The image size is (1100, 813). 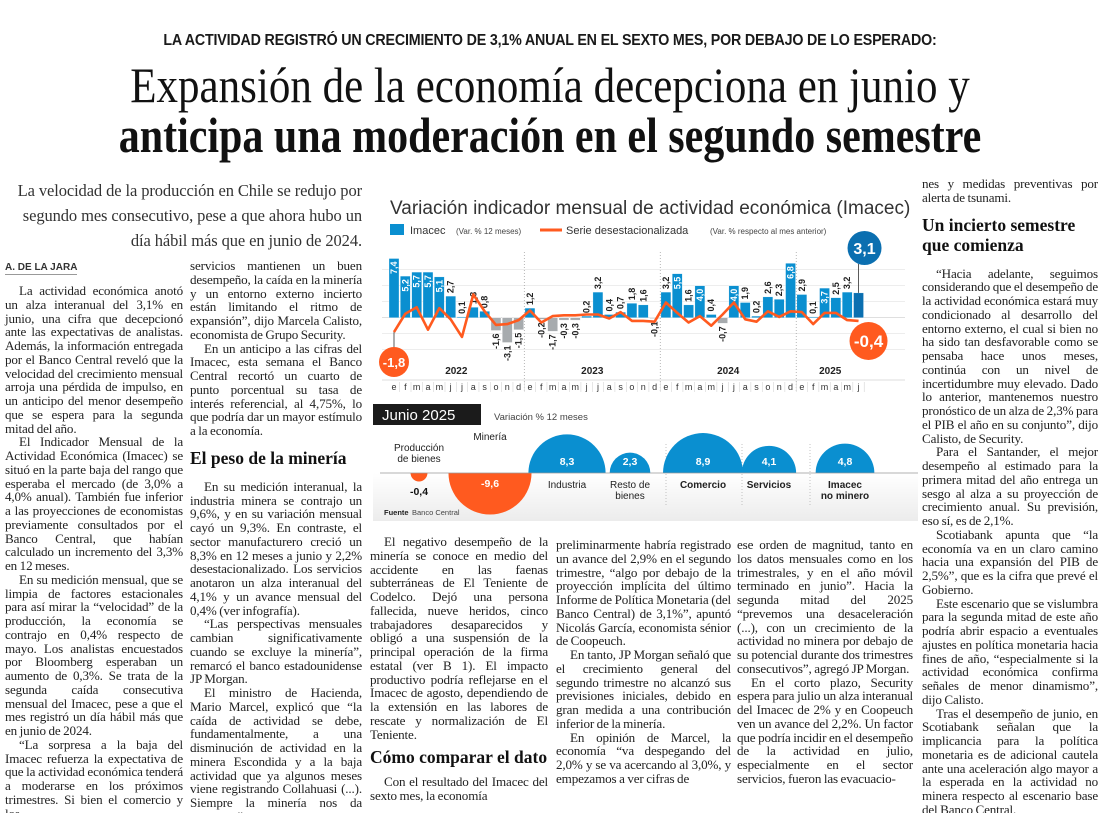 What do you see at coordinates (405, 285) in the screenshot?
I see `bar-value-label: 5,2` at bounding box center [405, 285].